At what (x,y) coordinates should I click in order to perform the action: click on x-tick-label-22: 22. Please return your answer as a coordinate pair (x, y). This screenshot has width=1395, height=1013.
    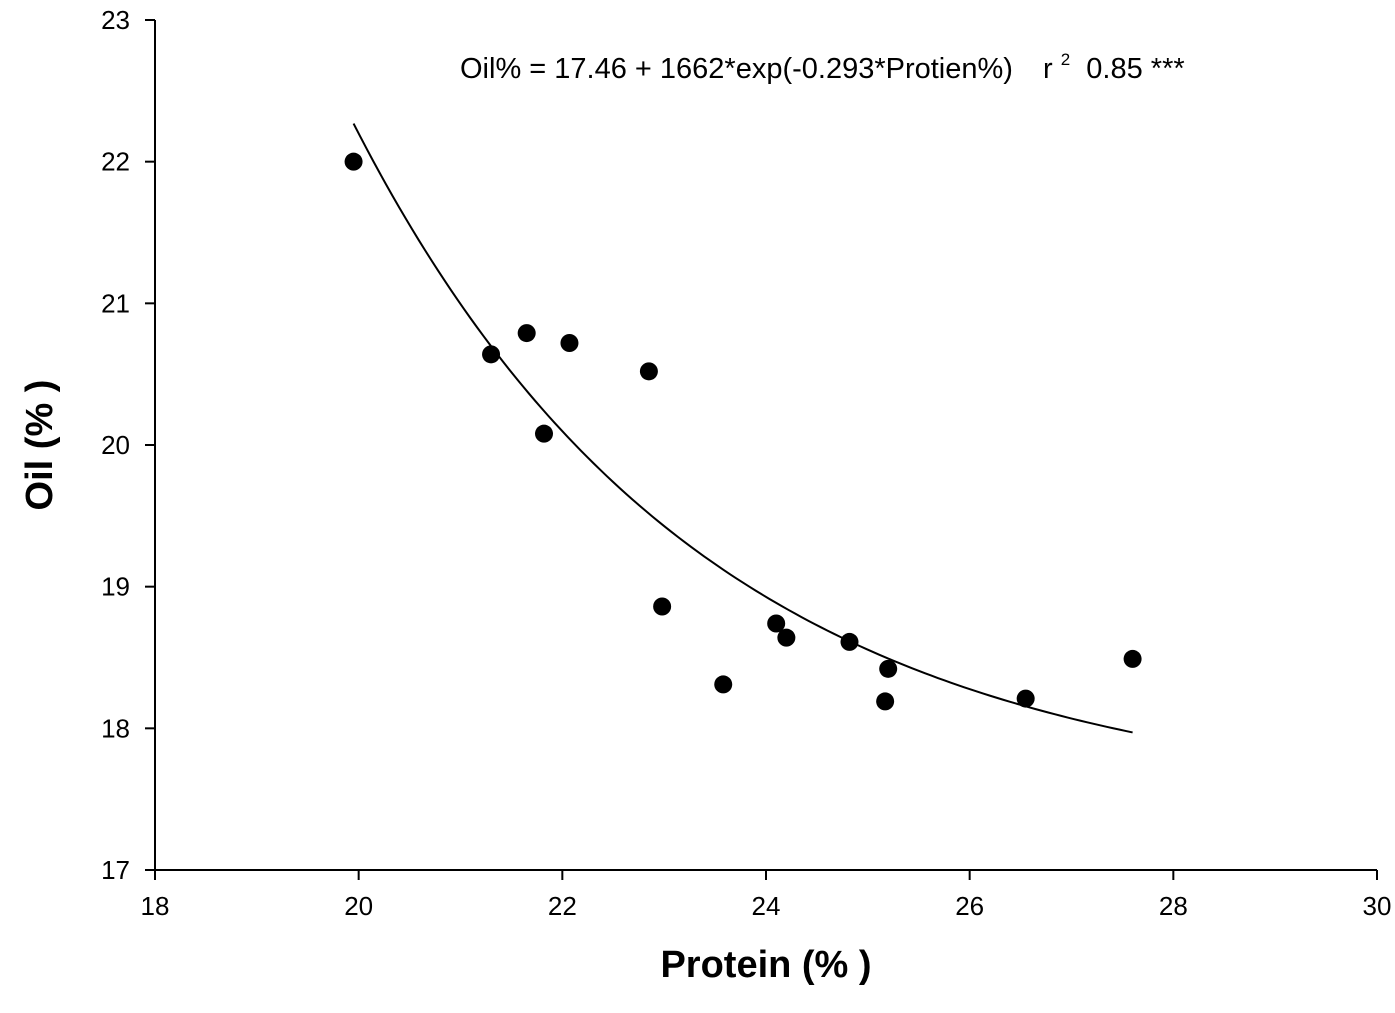
    Looking at the image, I should click on (562, 906).